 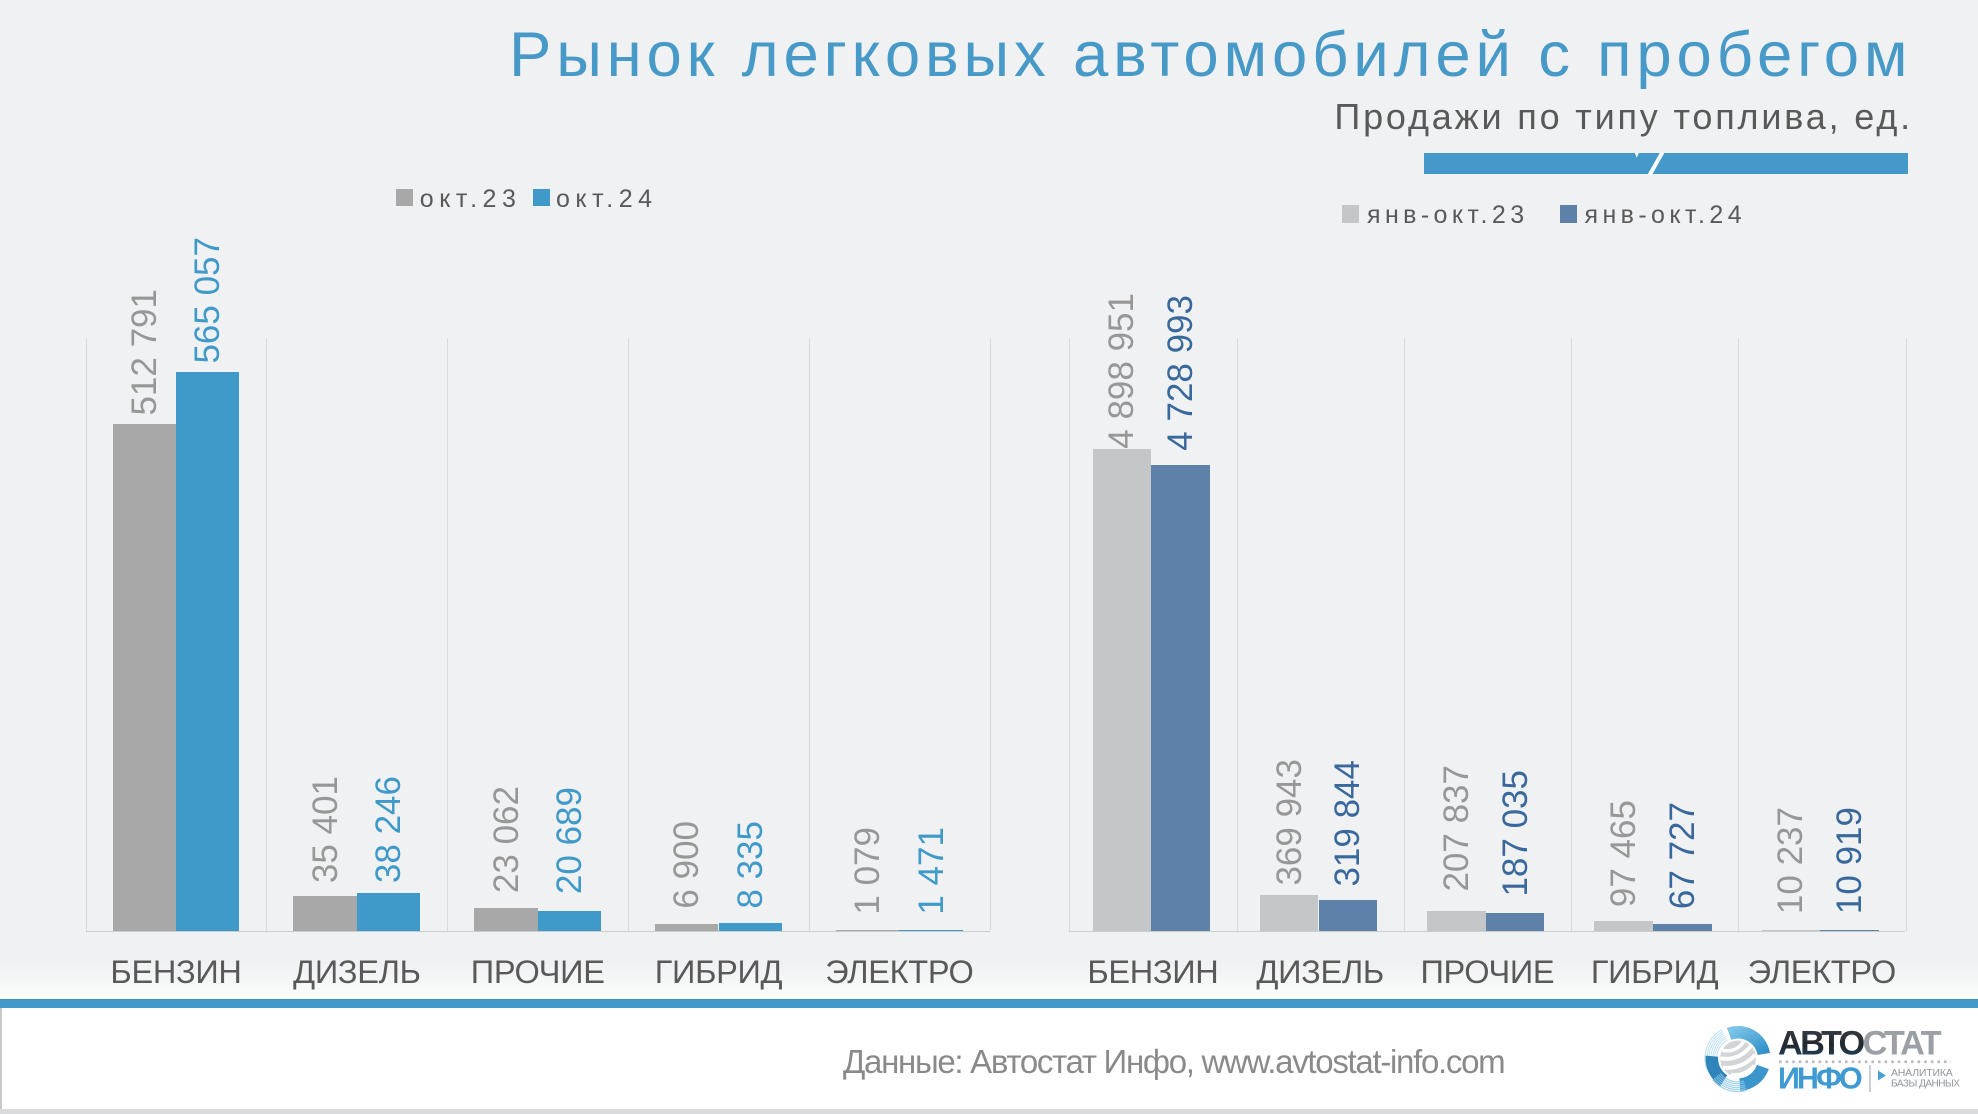 What do you see at coordinates (1922, 1073) in the screenshot?
I see `svg-text: АНАЛИТИКА` at bounding box center [1922, 1073].